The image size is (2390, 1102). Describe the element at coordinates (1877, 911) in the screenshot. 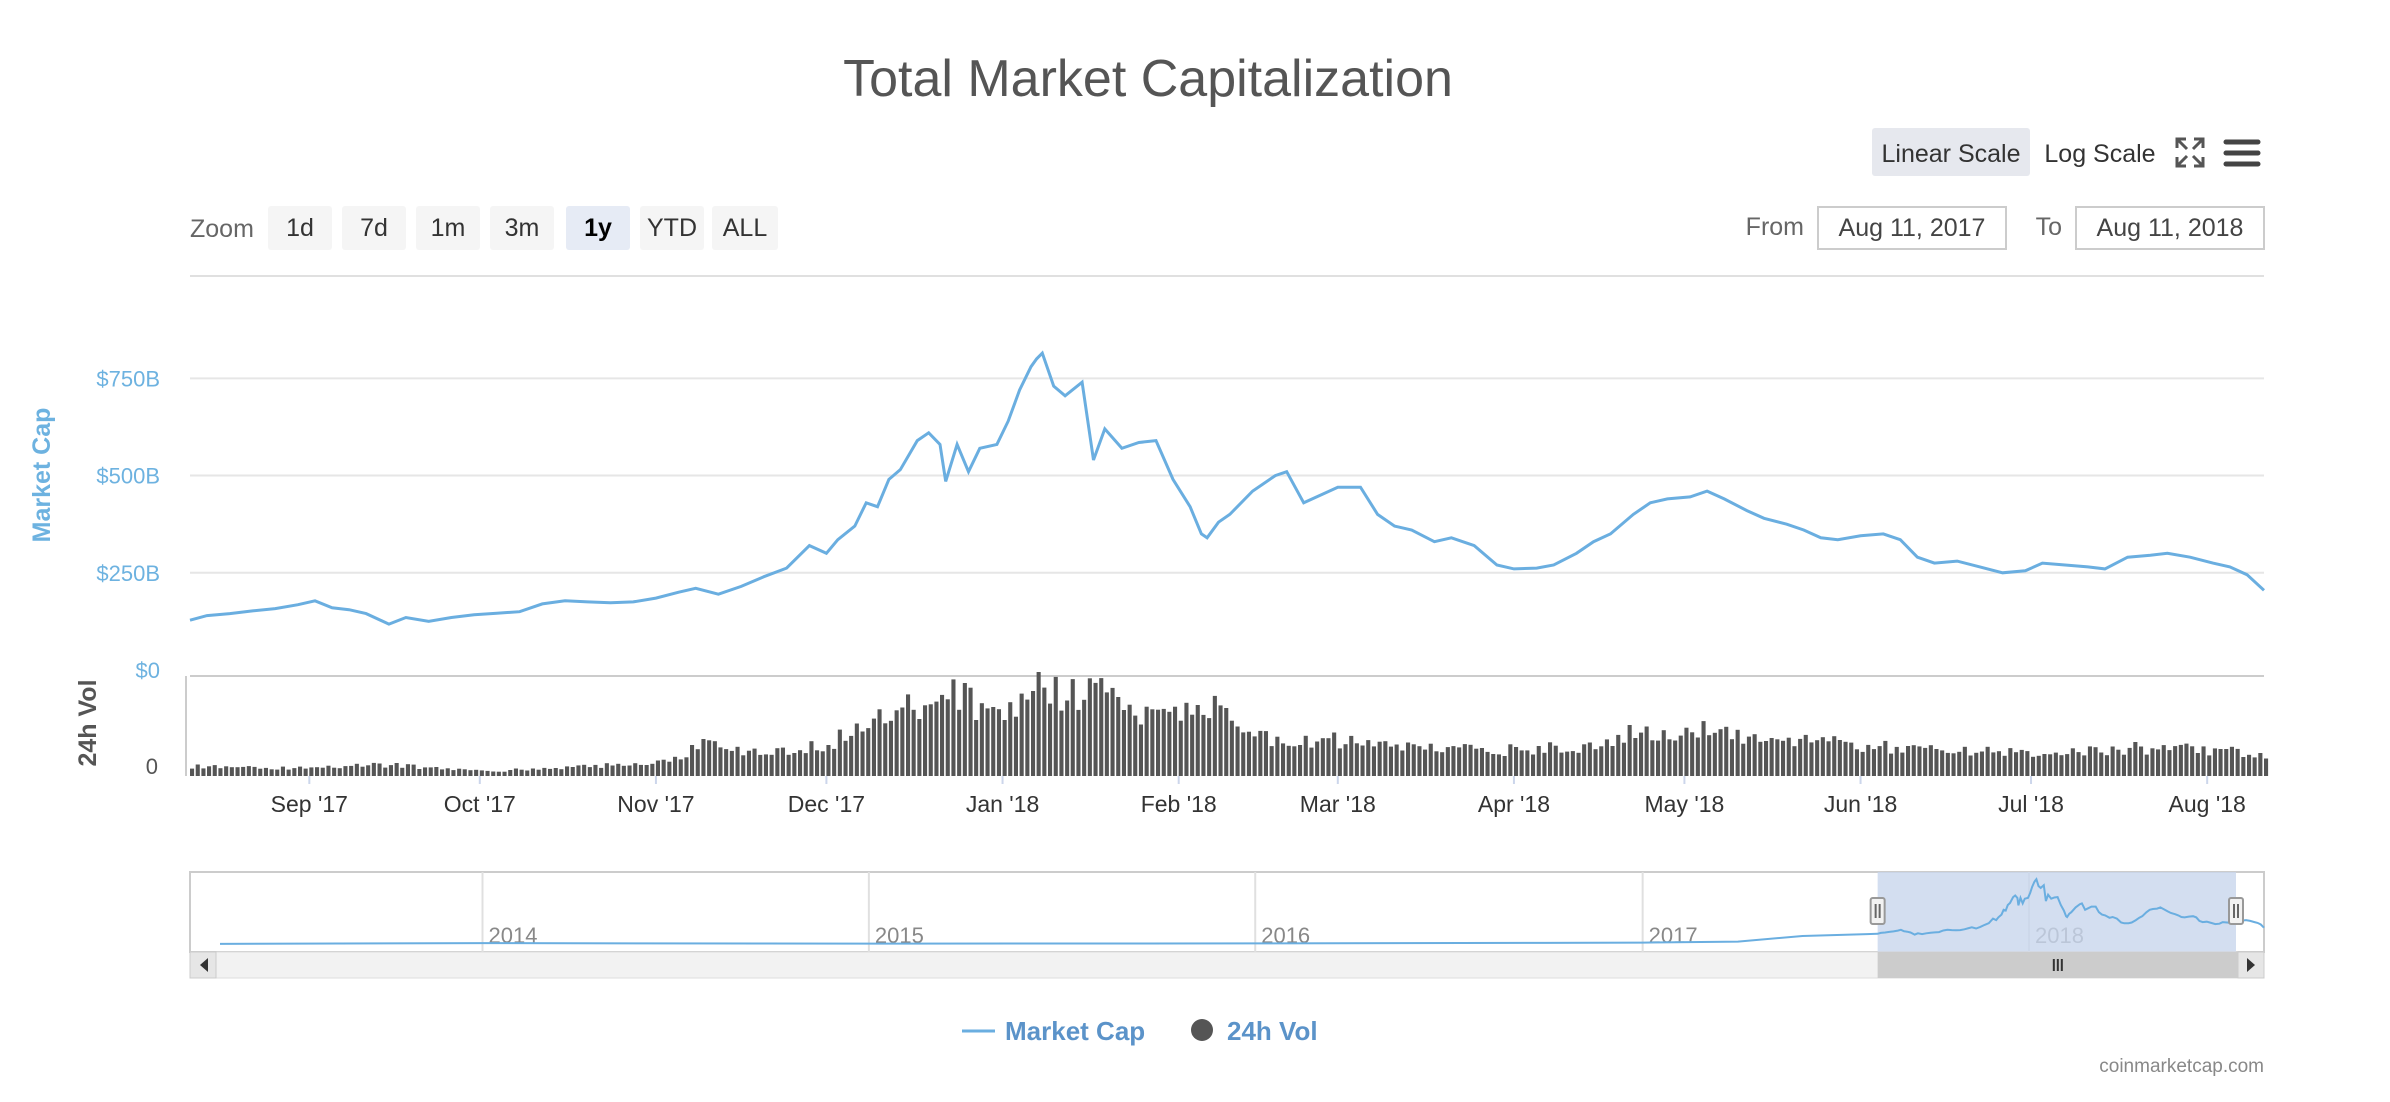

I see `navigator-handle-left` at that location.